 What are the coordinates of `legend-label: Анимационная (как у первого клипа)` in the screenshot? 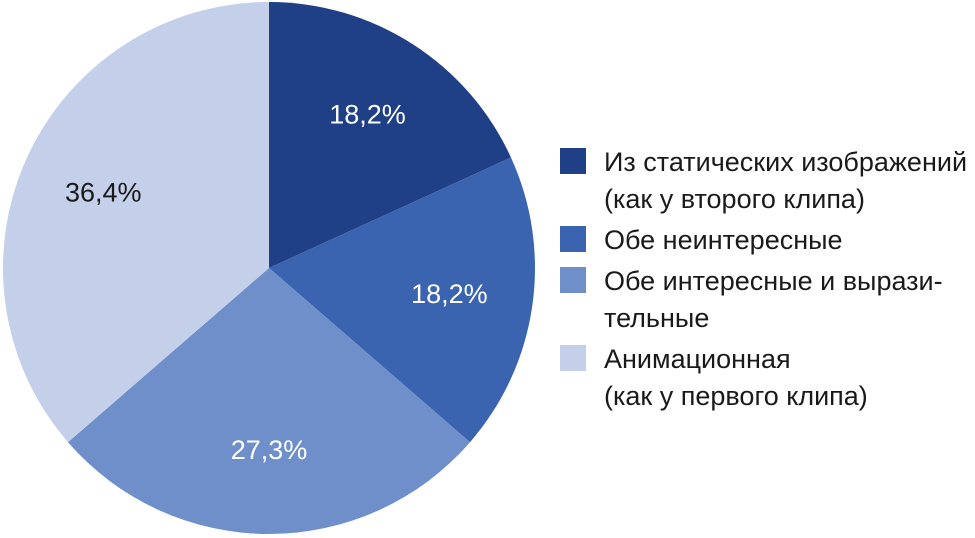 It's located at (736, 377).